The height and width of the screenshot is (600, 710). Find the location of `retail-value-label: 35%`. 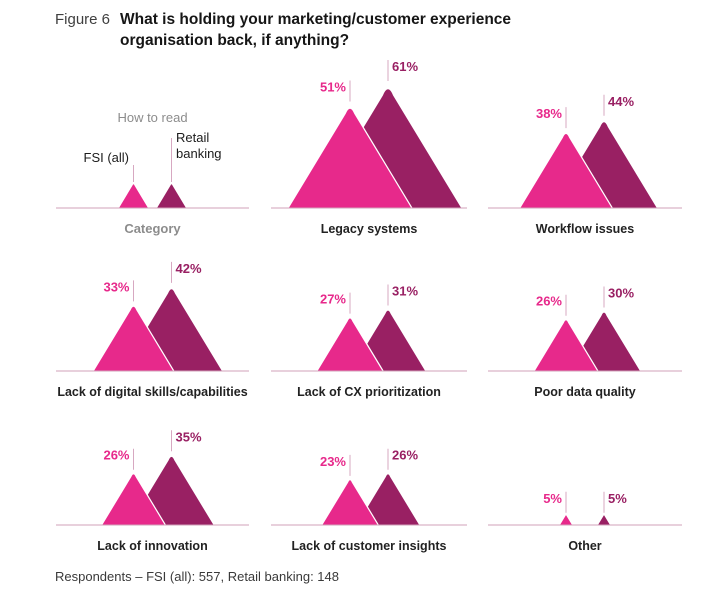

retail-value-label: 35% is located at coordinates (189, 436).